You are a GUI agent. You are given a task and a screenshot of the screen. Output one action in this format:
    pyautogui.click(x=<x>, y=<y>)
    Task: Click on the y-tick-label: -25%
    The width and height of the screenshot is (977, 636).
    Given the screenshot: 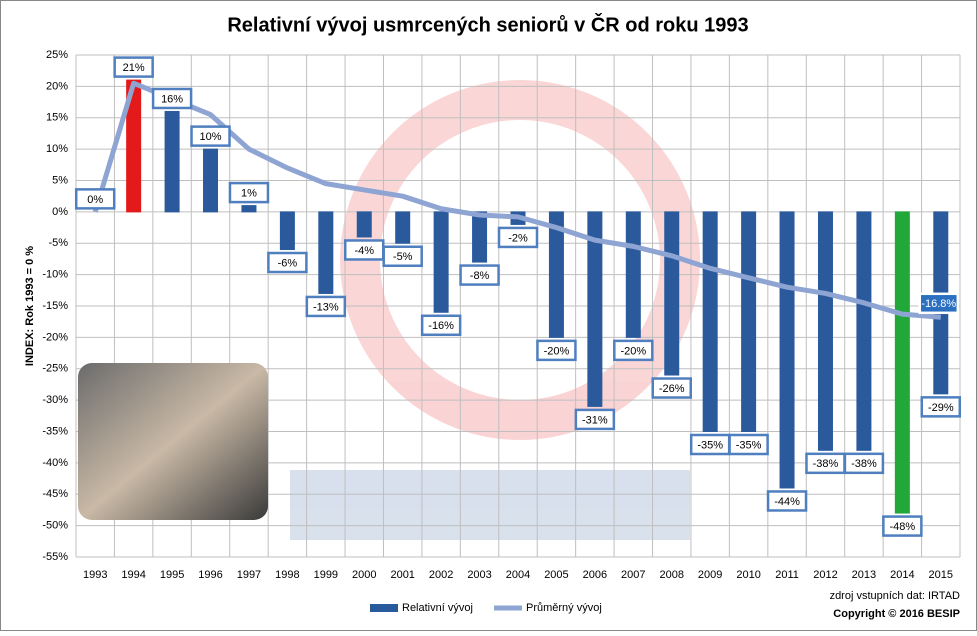 What is the action you would take?
    pyautogui.click(x=55, y=369)
    